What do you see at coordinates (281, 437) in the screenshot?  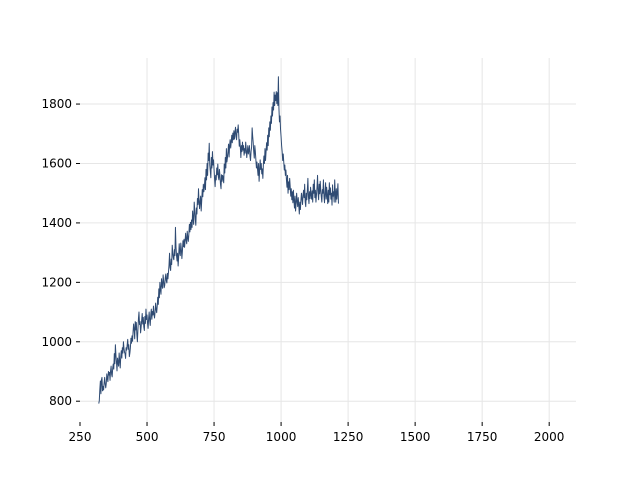 I see `x-tick-label: 1000` at bounding box center [281, 437].